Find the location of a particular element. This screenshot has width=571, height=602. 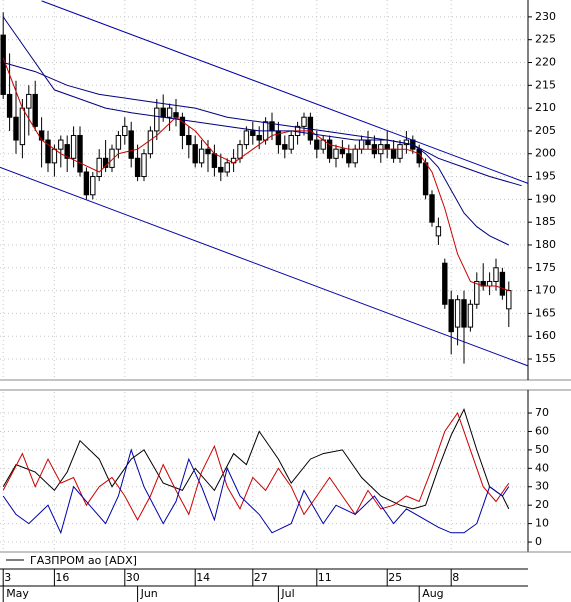

x-tick-label: 8 is located at coordinates (455, 577).